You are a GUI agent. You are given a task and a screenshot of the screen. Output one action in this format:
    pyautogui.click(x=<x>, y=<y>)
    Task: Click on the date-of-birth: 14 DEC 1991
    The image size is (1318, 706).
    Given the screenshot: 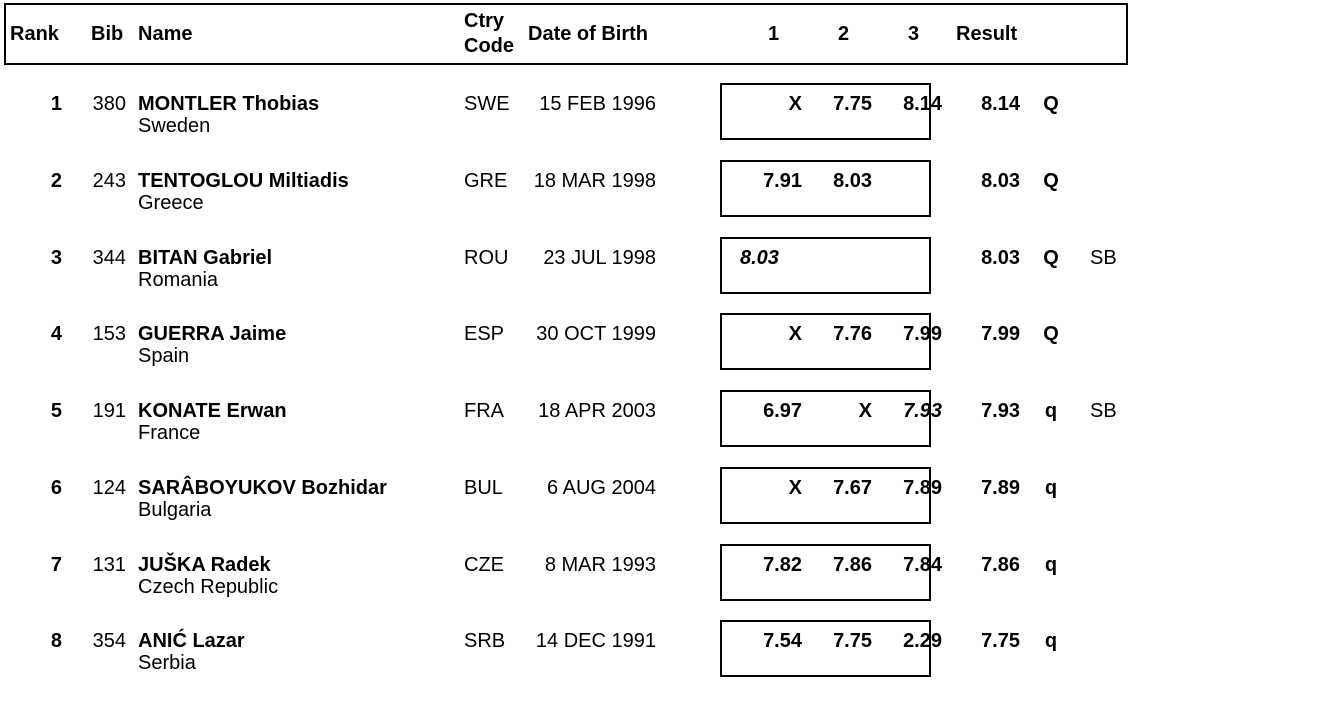 What is the action you would take?
    pyautogui.click(x=595, y=641)
    